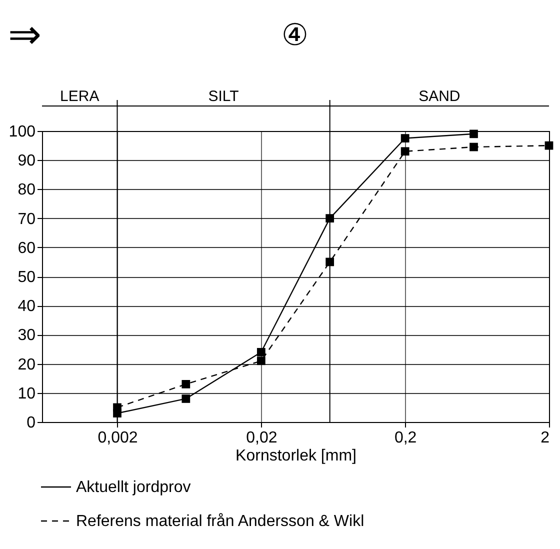 The height and width of the screenshot is (549, 560). What do you see at coordinates (220, 521) in the screenshot?
I see `legend-label: Referens material från Andersson & Wikl` at bounding box center [220, 521].